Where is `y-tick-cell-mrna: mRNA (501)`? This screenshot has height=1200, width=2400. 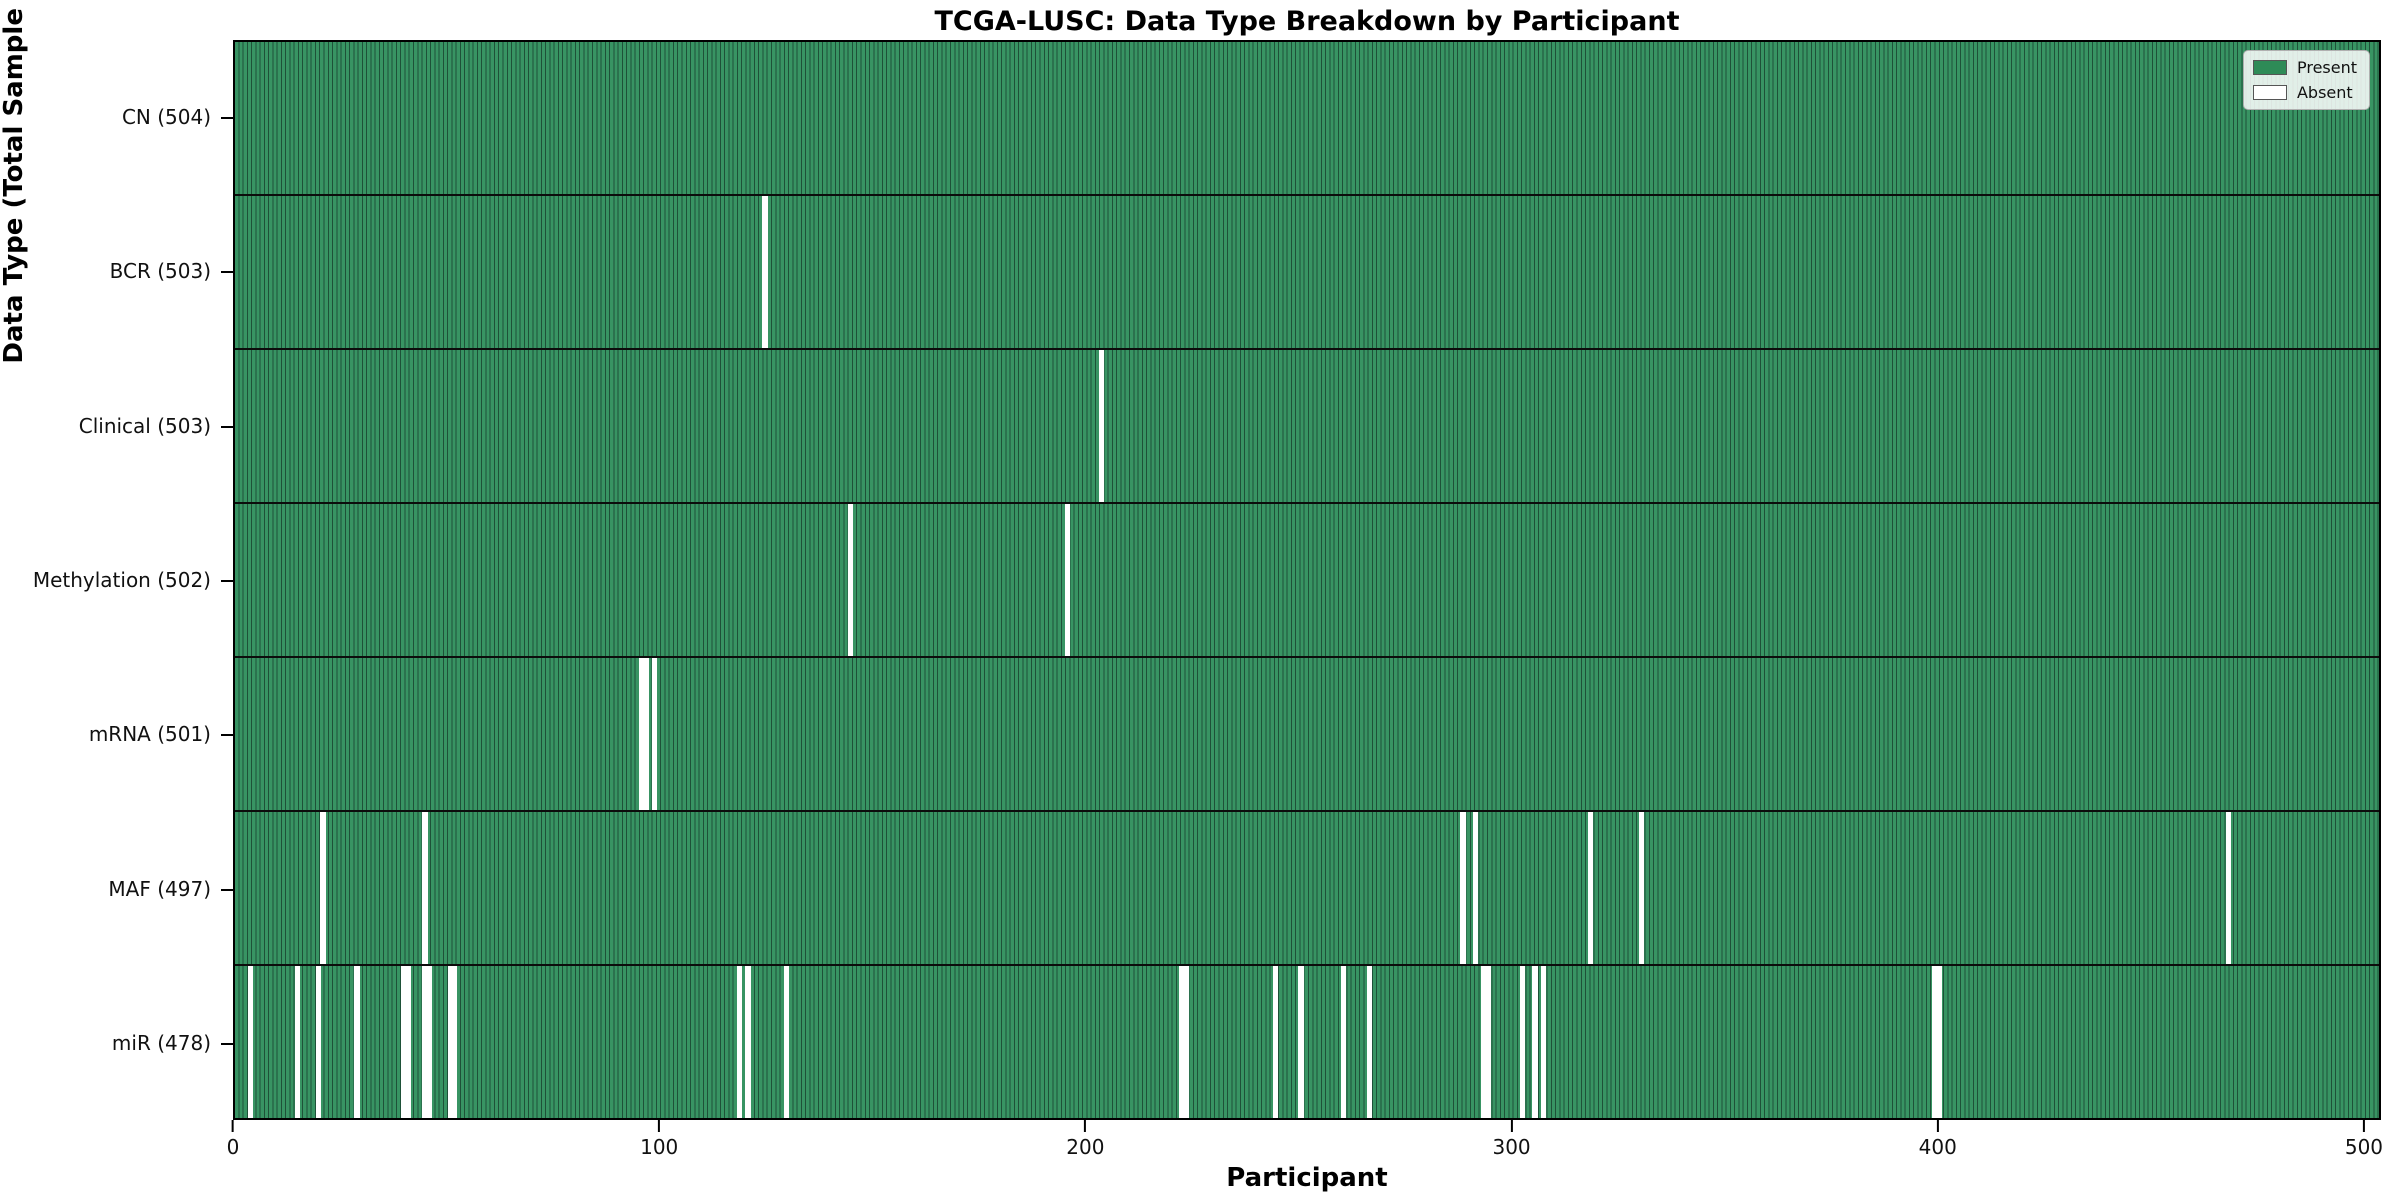
y-tick-cell-mrna: mRNA (501) is located at coordinates (116, 734).